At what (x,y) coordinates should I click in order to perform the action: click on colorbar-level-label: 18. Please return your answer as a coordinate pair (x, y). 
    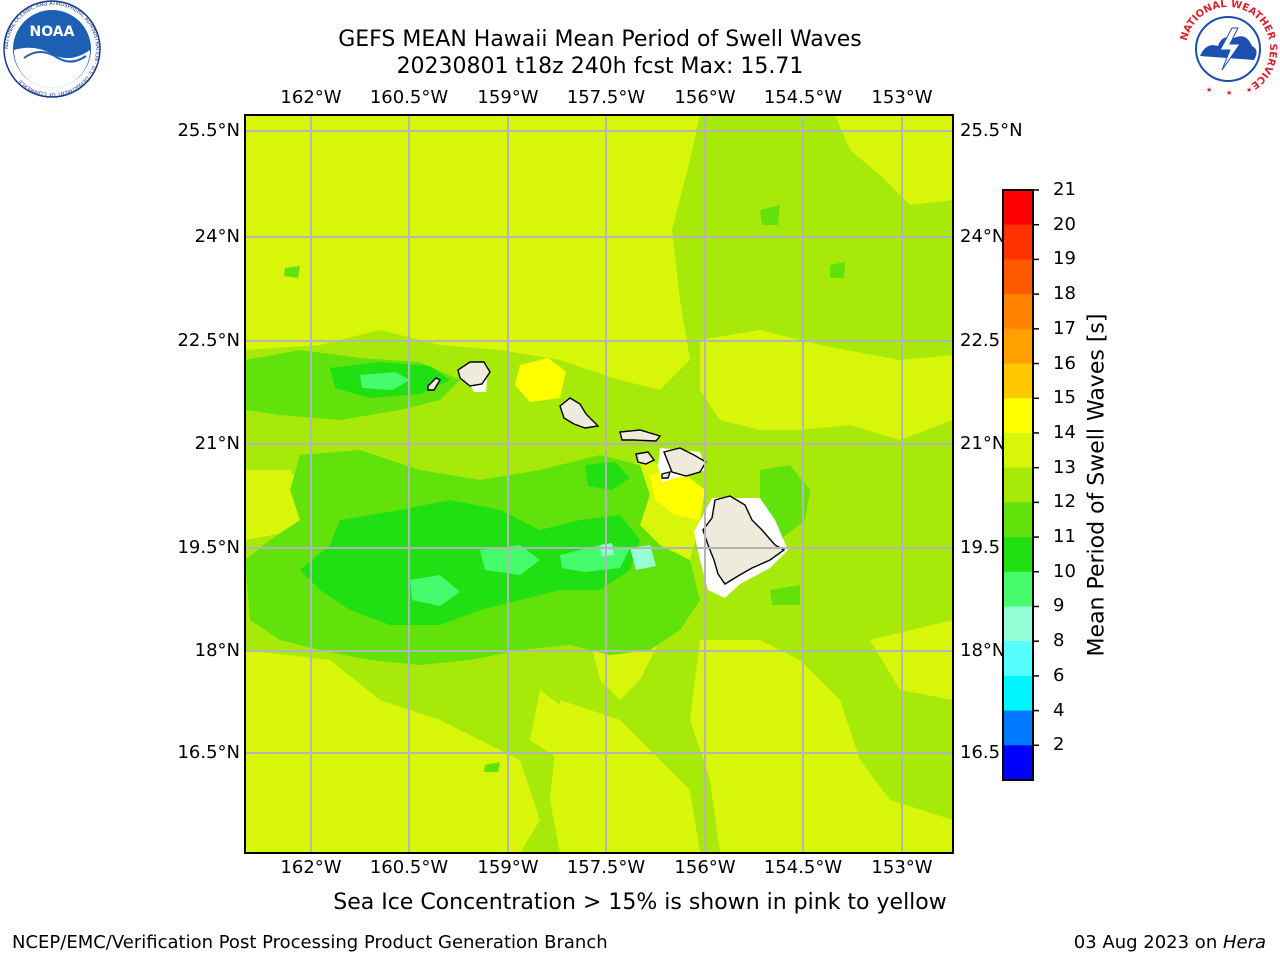
    Looking at the image, I should click on (1064, 294).